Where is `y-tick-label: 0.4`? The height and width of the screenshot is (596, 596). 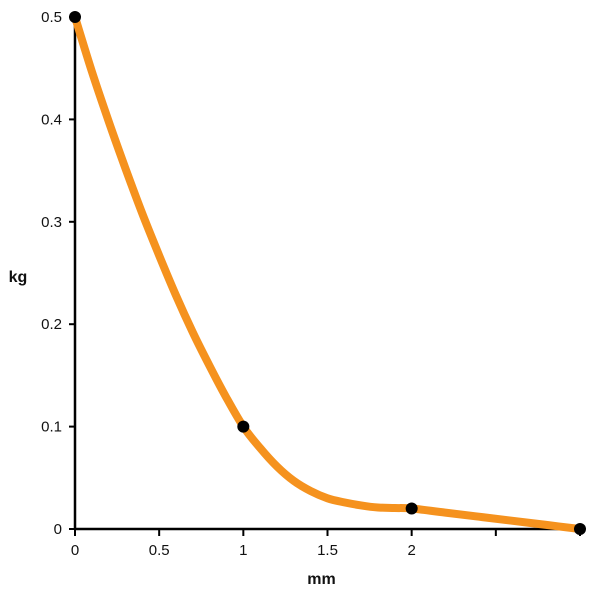
y-tick-label: 0.4 is located at coordinates (51, 119).